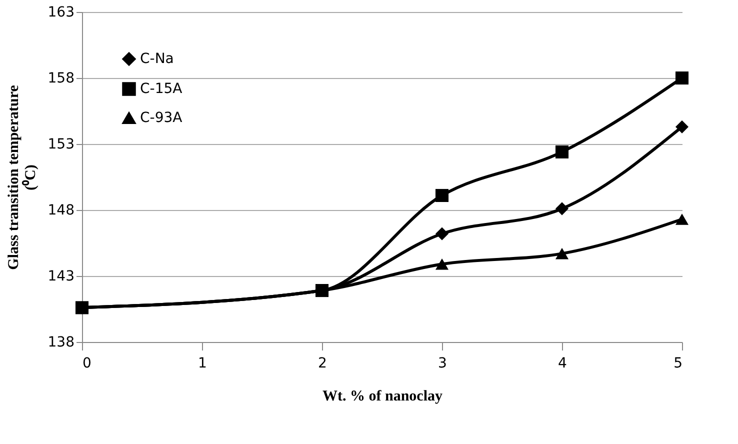 Image resolution: width=738 pixels, height=444 pixels. I want to click on x-tick-label: 0, so click(87, 364).